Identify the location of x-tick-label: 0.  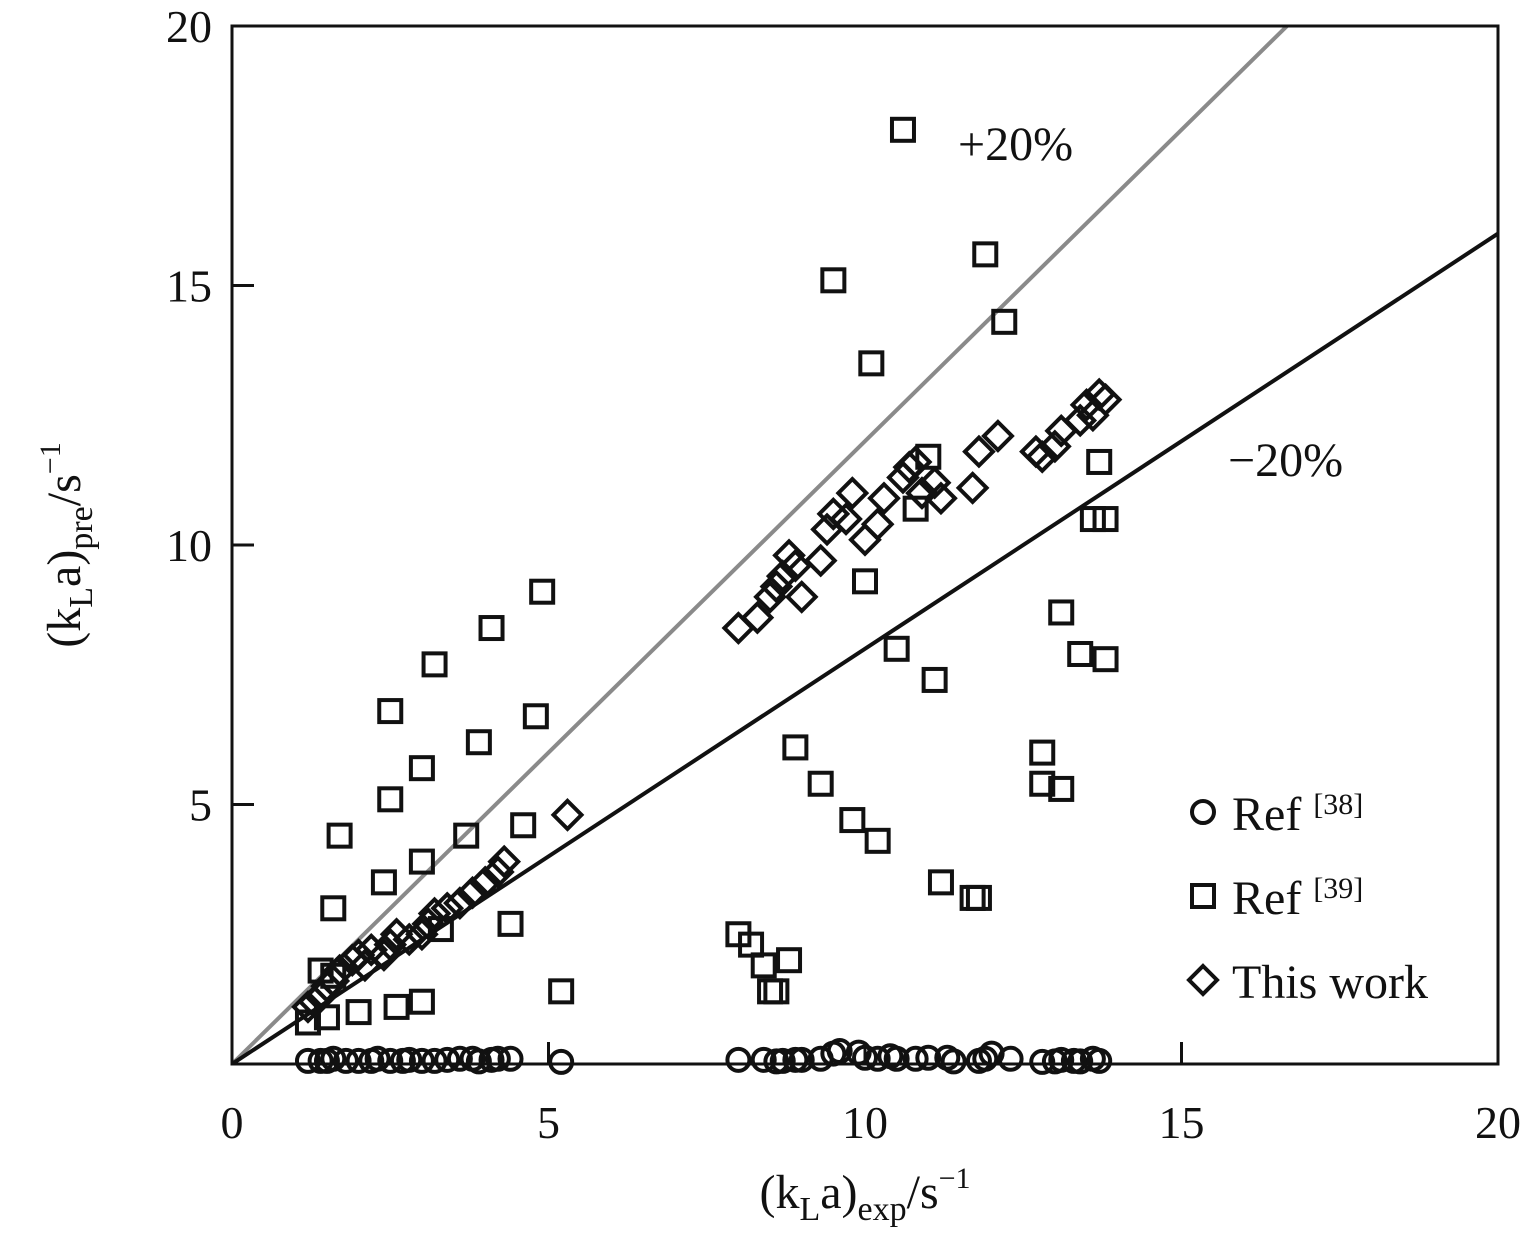
(232, 1122).